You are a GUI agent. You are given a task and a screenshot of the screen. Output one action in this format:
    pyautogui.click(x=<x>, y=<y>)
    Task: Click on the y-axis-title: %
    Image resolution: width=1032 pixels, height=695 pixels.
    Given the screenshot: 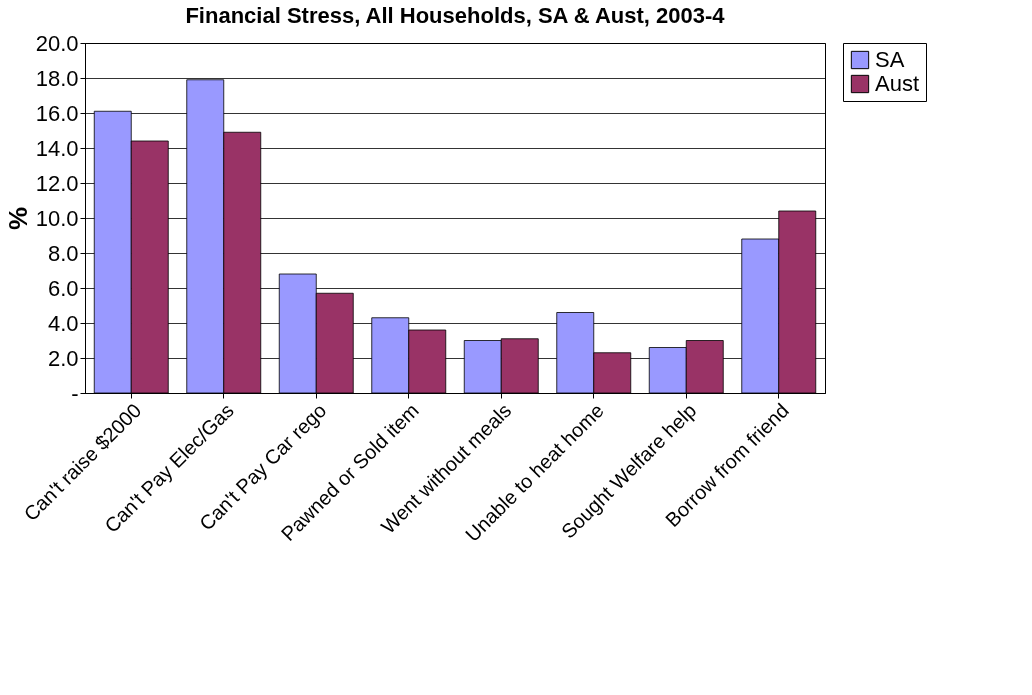 What is the action you would take?
    pyautogui.click(x=17, y=218)
    